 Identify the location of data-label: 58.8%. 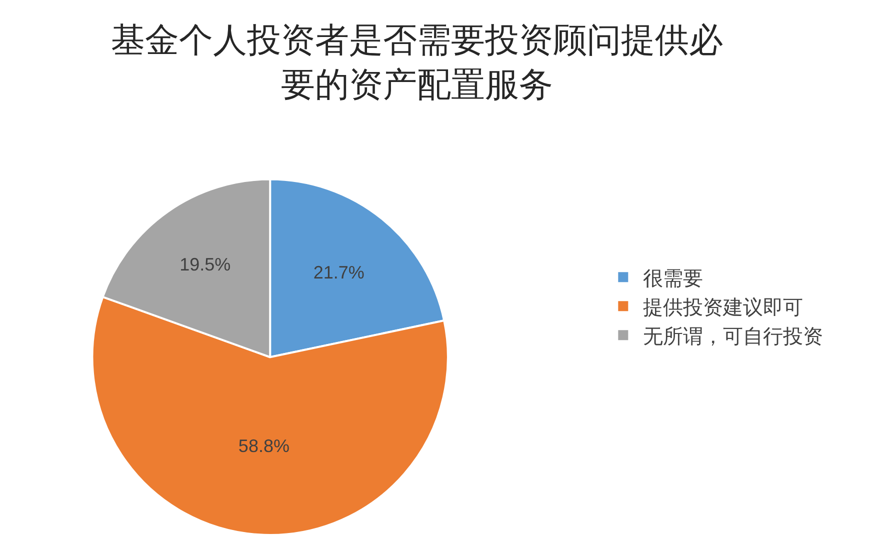
(264, 446).